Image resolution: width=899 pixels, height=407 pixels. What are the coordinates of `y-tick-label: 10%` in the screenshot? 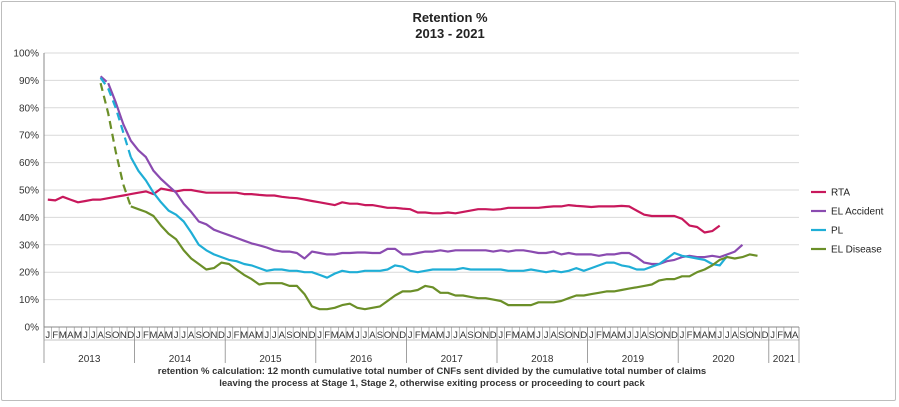 It's located at (29, 300).